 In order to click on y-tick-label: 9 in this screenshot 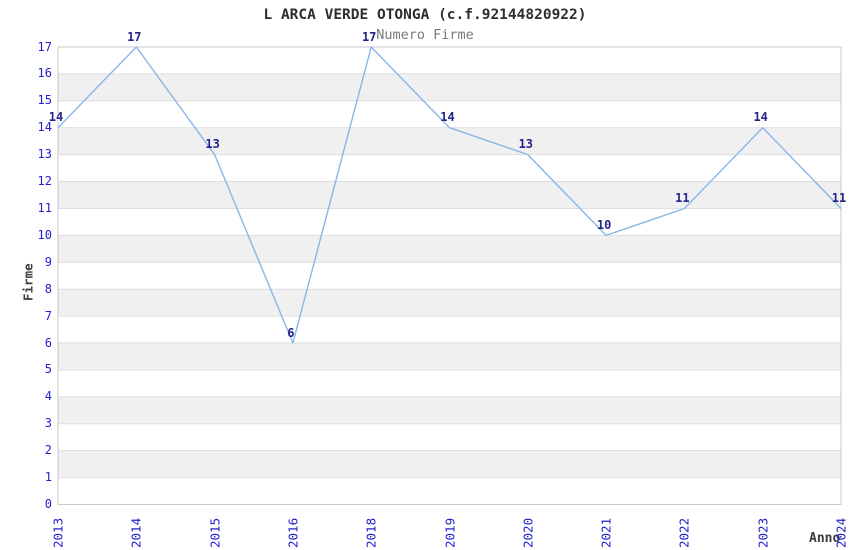, I will do `click(48, 261)`.